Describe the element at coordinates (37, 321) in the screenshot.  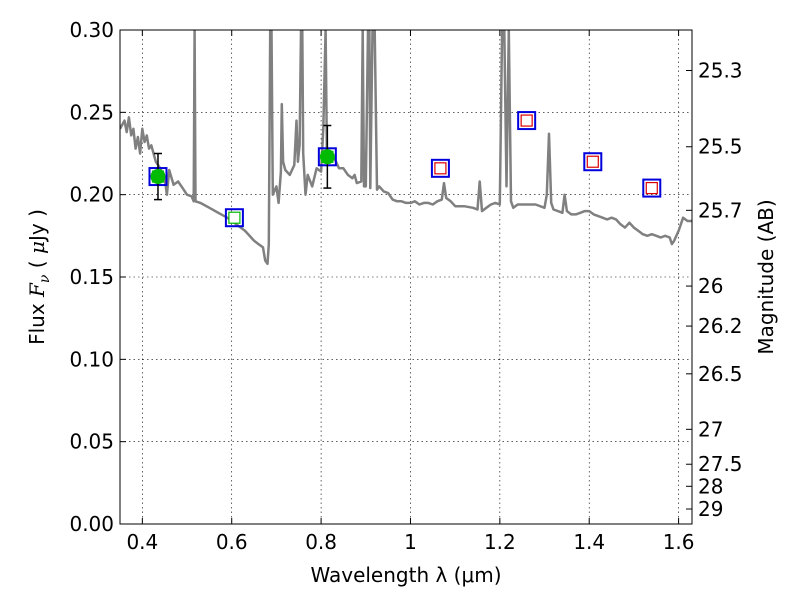
I see `y-axis-label-text: Flux` at that location.